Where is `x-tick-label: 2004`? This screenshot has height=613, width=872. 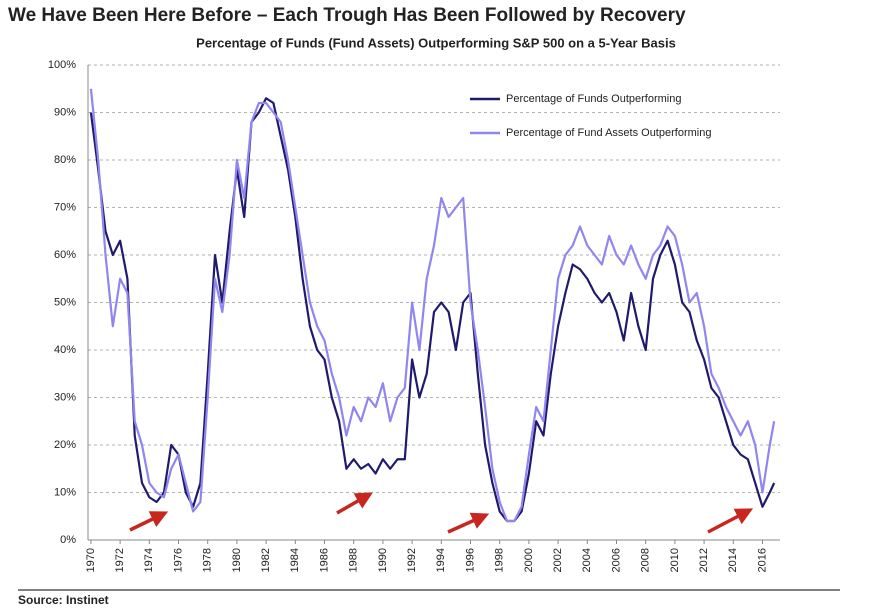 x-tick-label: 2004 is located at coordinates (587, 560).